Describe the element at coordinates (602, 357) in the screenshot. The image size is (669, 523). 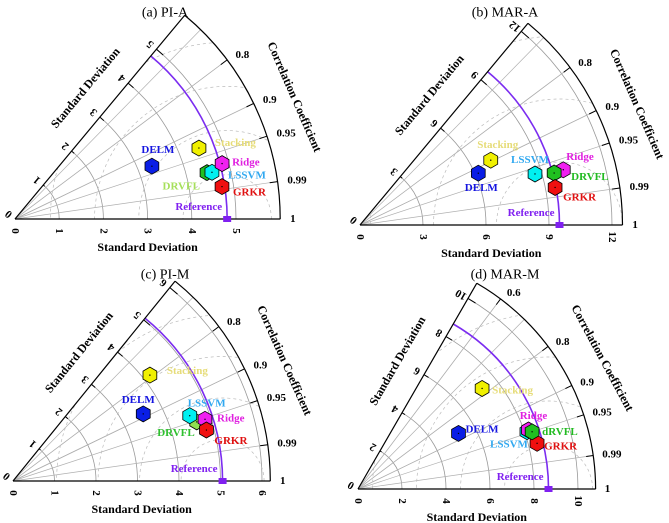
I see `angular-axis-label: Correlation Coefficient` at that location.